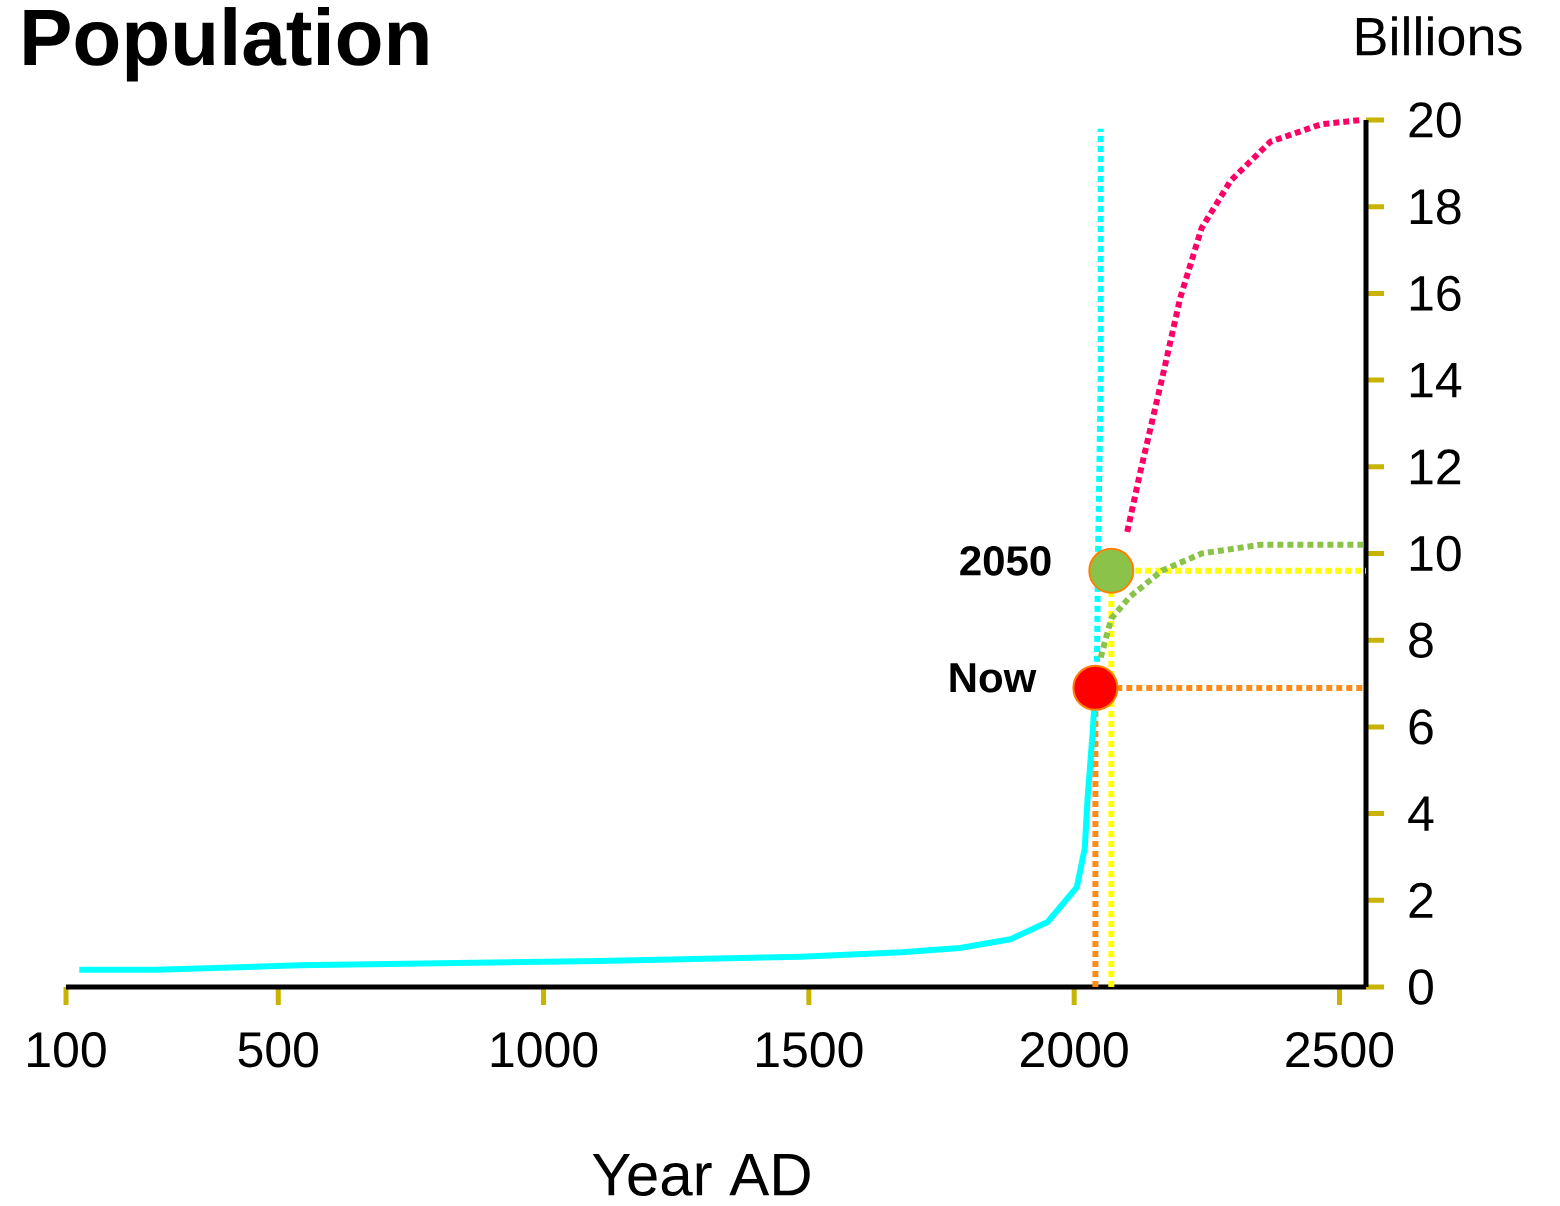 This screenshot has height=1206, width=1560. Describe the element at coordinates (1439, 36) in the screenshot. I see `y-axis-title: Billions` at that location.